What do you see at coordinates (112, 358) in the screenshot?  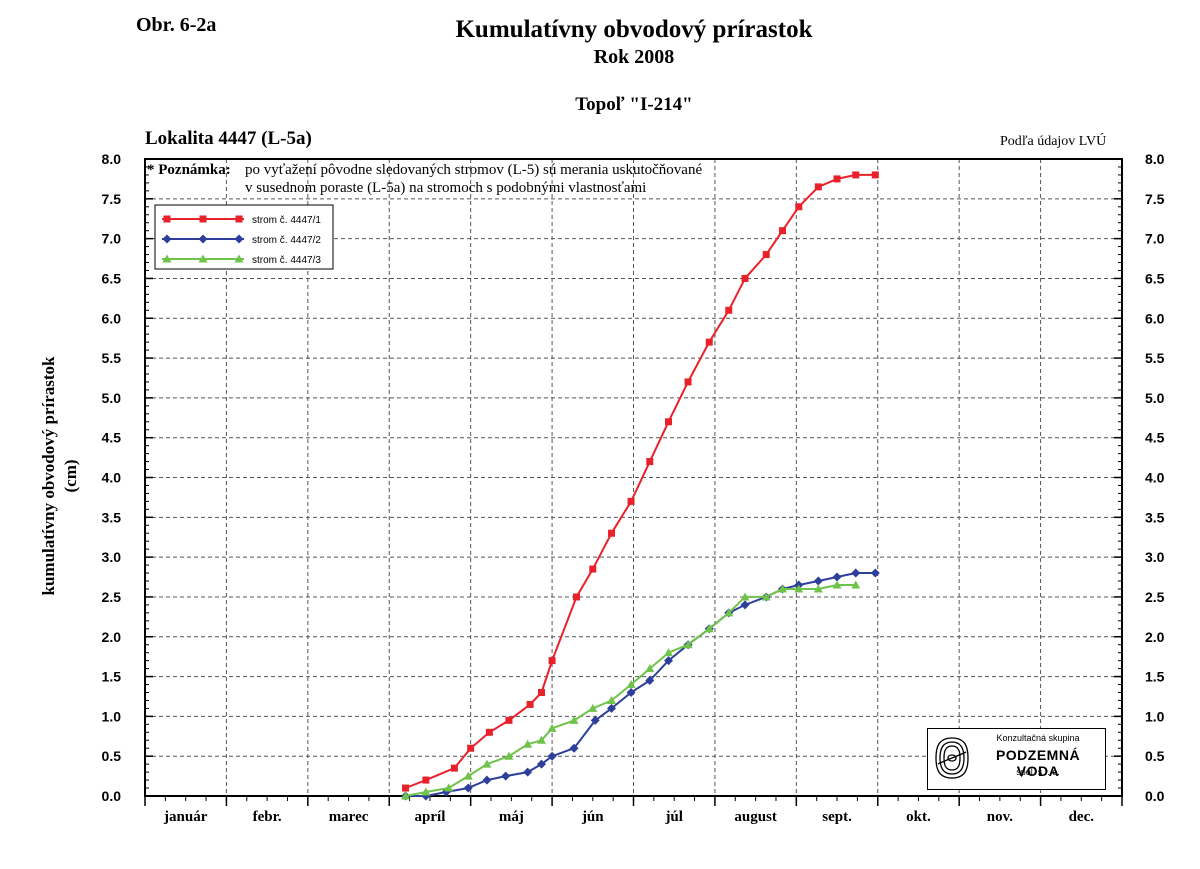 I see `y-tick-label-left: 5.5` at bounding box center [112, 358].